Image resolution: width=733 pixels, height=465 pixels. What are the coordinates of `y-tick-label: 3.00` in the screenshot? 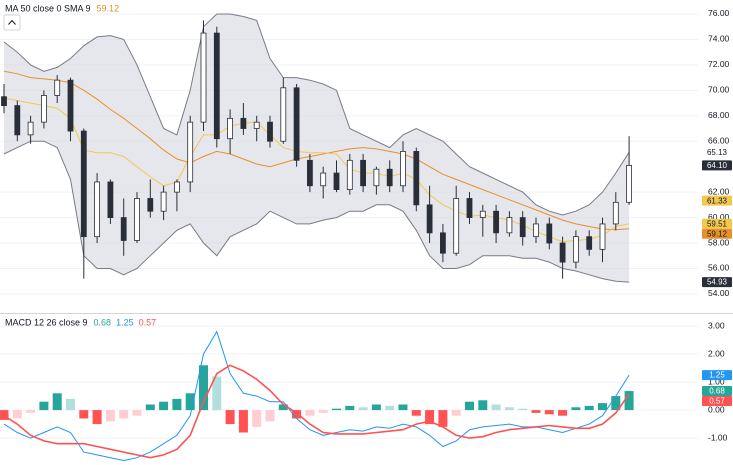 It's located at (716, 325).